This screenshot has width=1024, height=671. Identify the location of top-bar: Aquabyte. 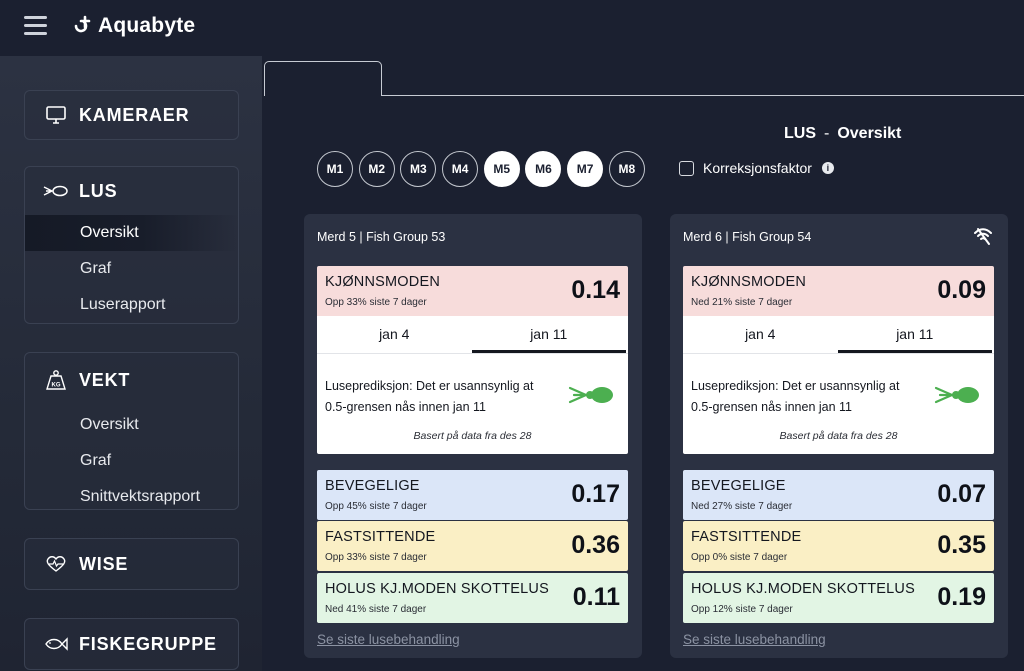
(512, 28).